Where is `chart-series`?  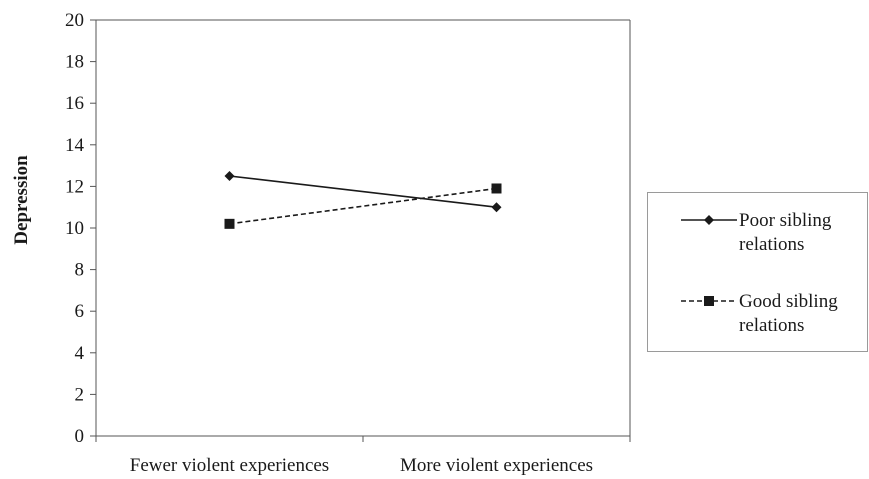 chart-series is located at coordinates (363, 200).